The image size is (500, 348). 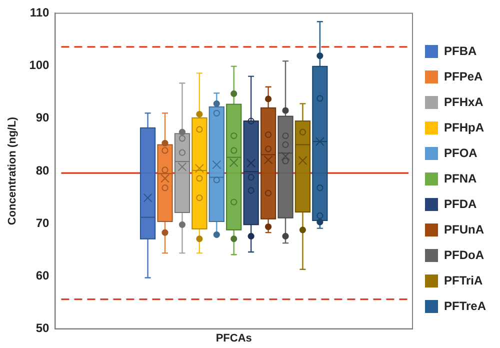 I want to click on y-tick-label: 90, so click(x=43, y=117).